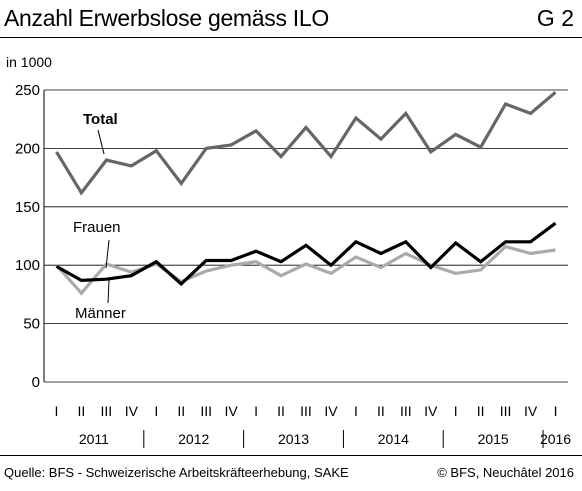 This screenshot has height=491, width=582. I want to click on y-tick-label: 50, so click(31, 324).